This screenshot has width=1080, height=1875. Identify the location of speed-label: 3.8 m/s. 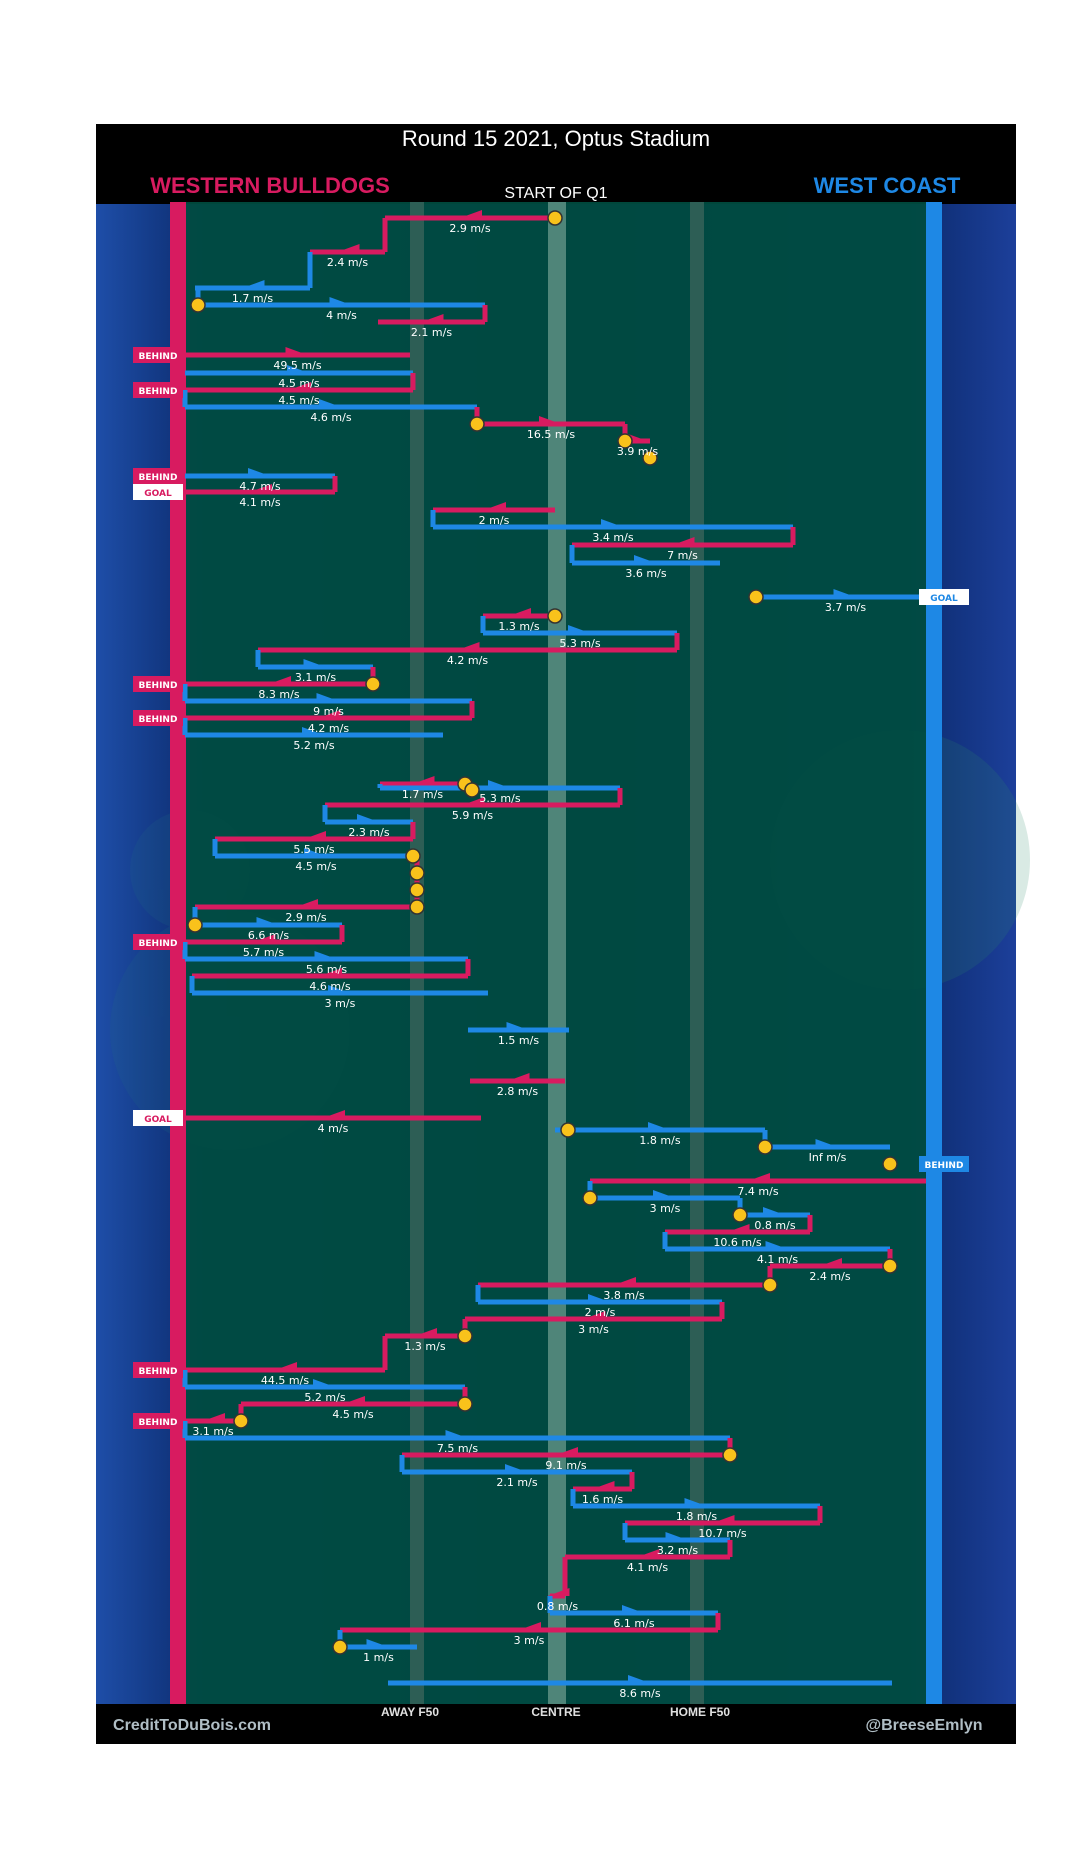
(623, 1295).